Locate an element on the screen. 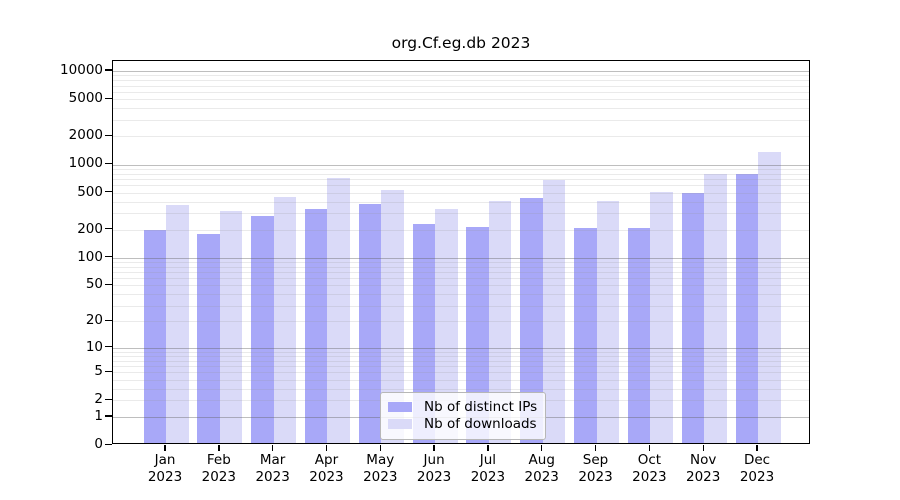 The width and height of the screenshot is (900, 500). legend-label-downloads: Nb of downloads is located at coordinates (480, 424).